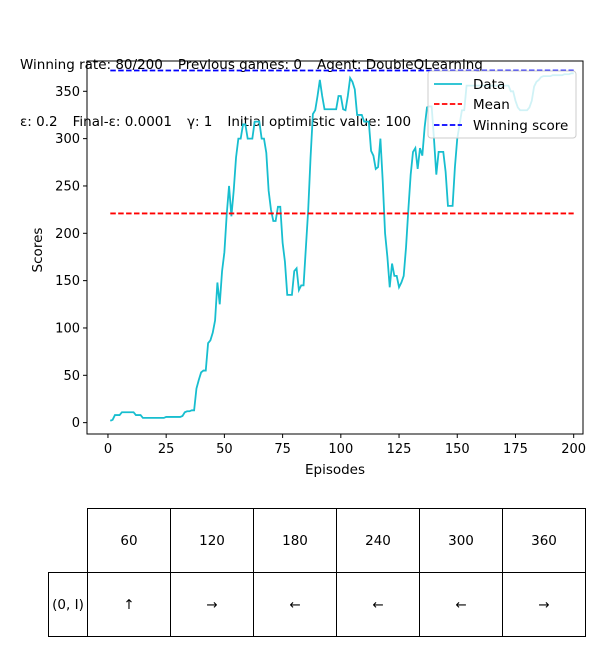 This screenshot has height=657, width=603. Describe the element at coordinates (520, 126) in the screenshot. I see `legend-winning-label: Winning score` at that location.